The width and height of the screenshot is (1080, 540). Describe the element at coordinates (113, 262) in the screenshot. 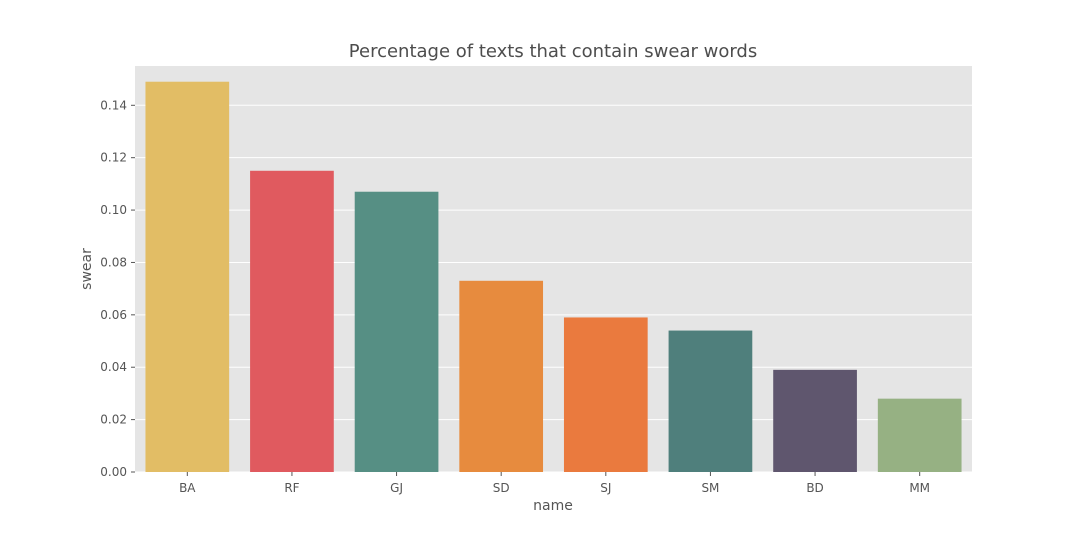

I see `y-tick-label: 0.08` at that location.